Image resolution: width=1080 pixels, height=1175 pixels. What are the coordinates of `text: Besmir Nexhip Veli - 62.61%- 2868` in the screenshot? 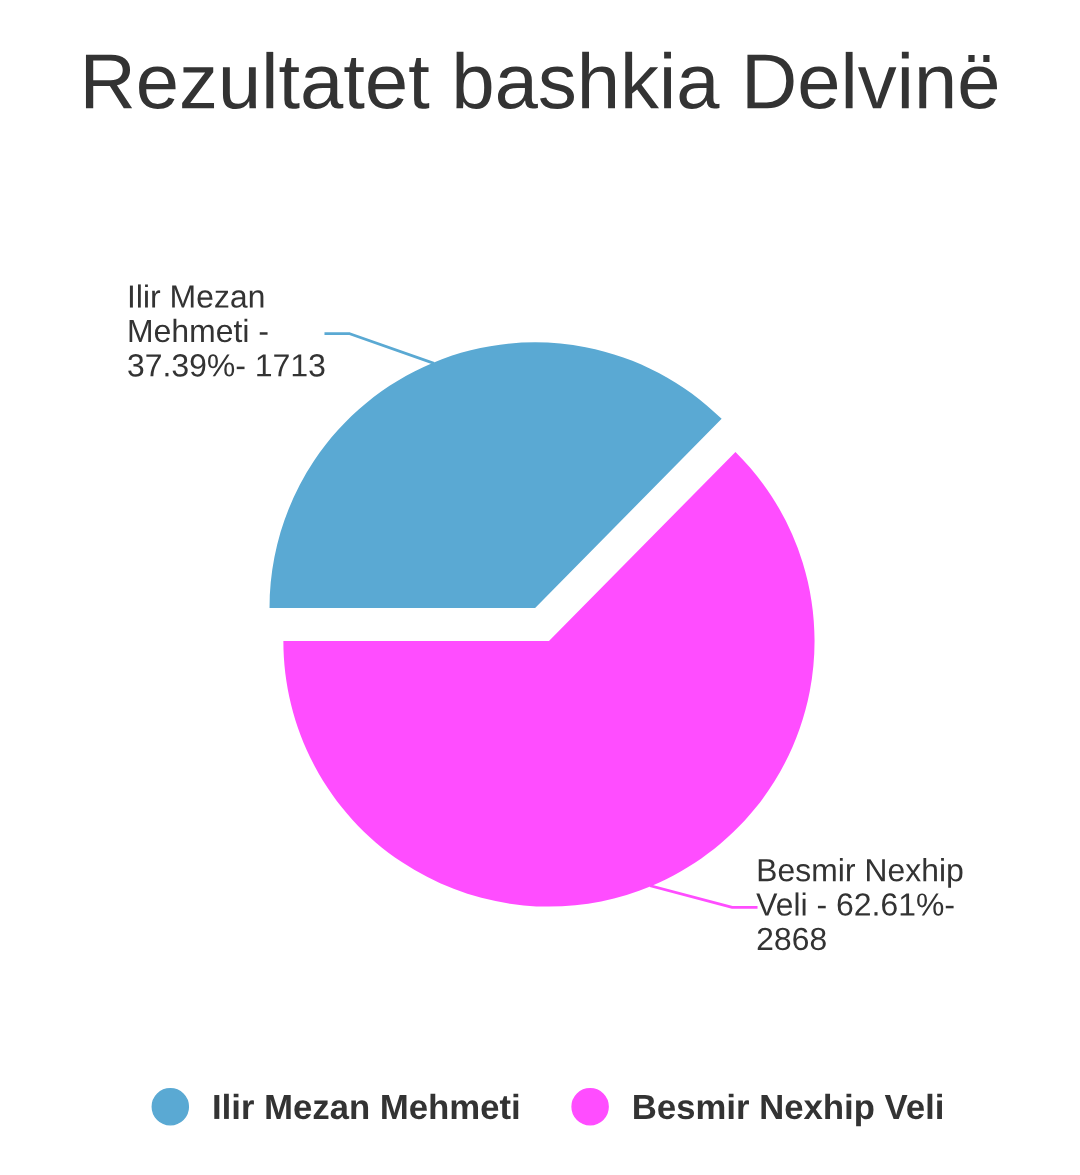 It's located at (859, 904).